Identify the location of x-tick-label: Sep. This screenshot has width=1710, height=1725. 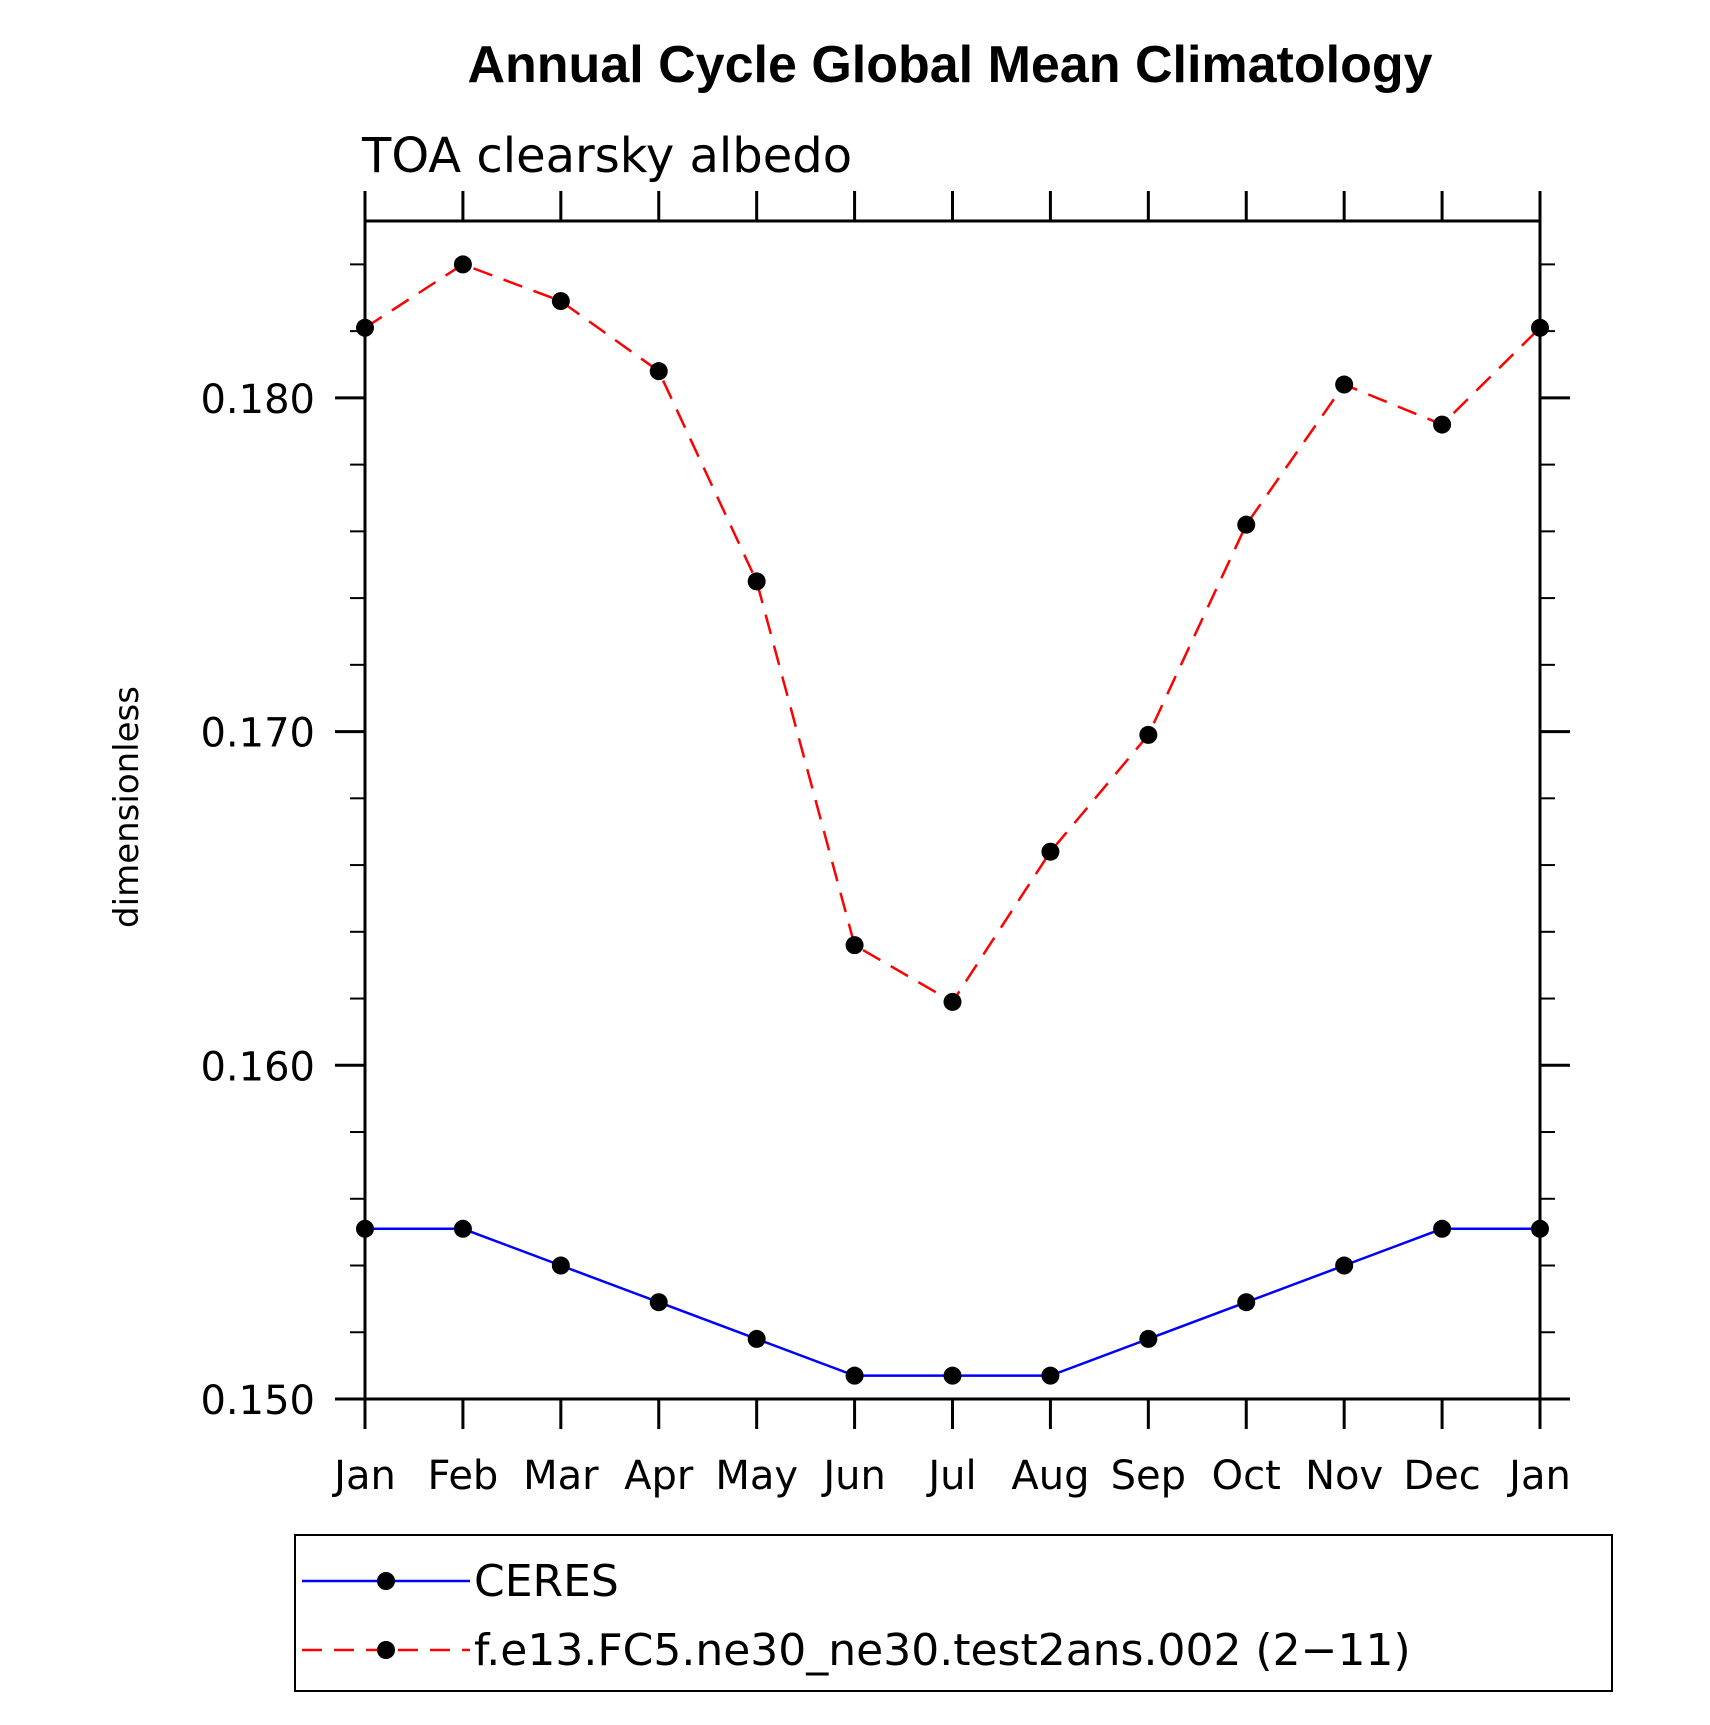
(1148, 1476).